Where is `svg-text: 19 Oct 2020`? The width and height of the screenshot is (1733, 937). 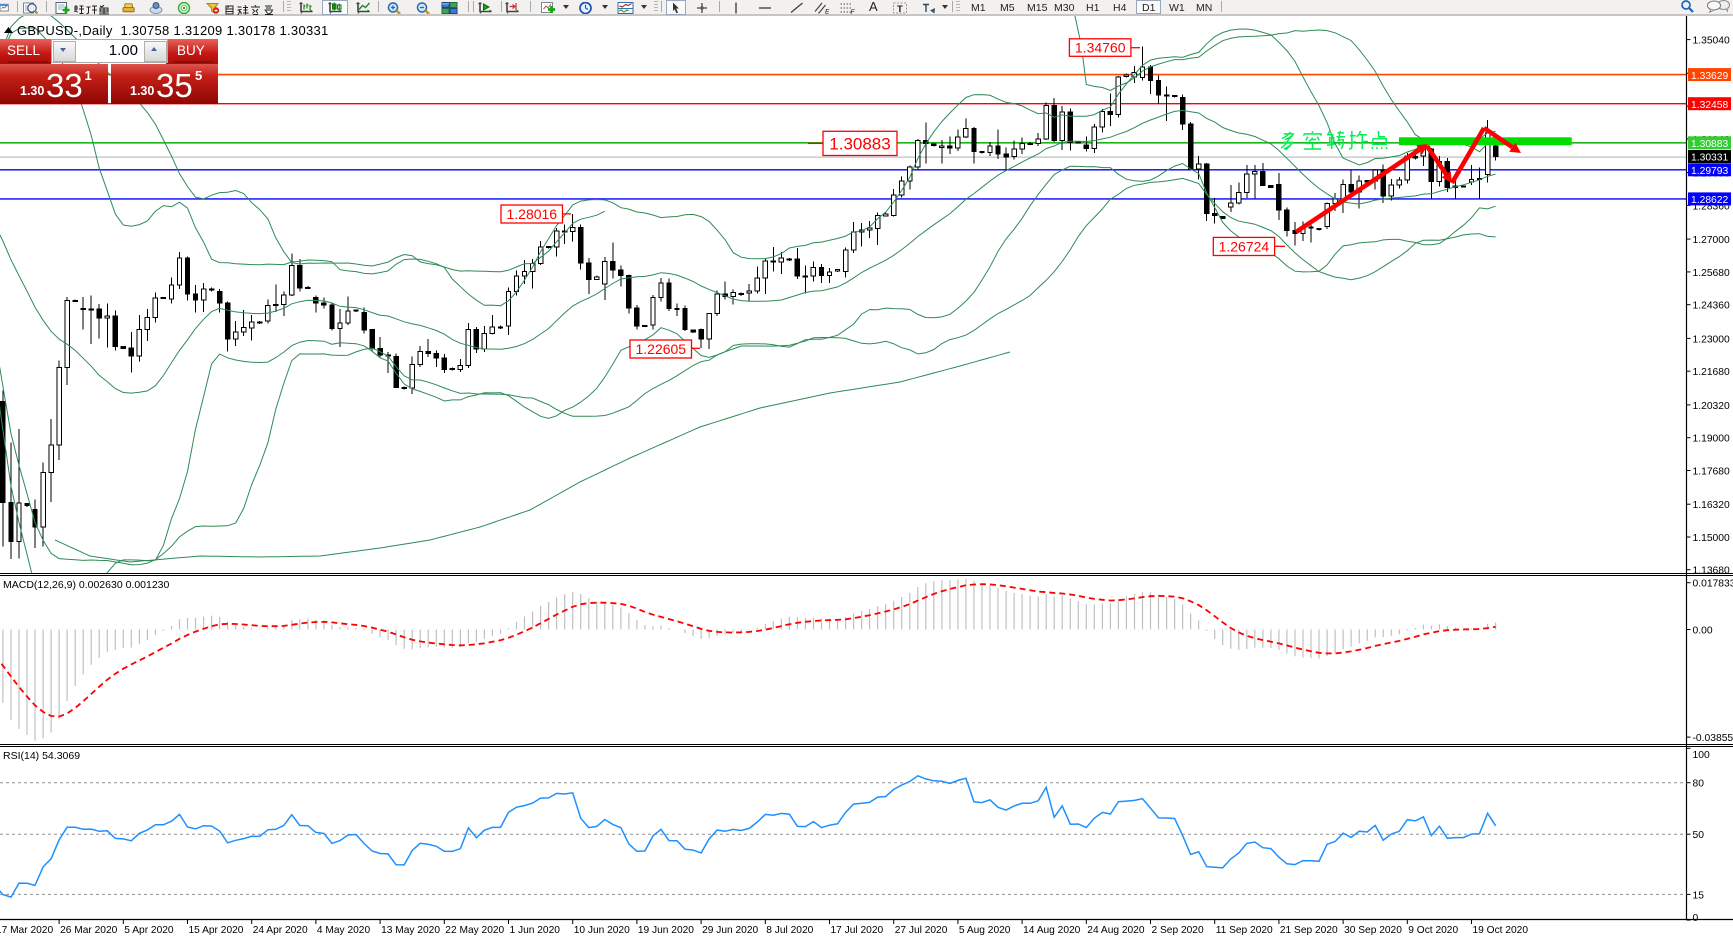 svg-text: 19 Oct 2020 is located at coordinates (1501, 930).